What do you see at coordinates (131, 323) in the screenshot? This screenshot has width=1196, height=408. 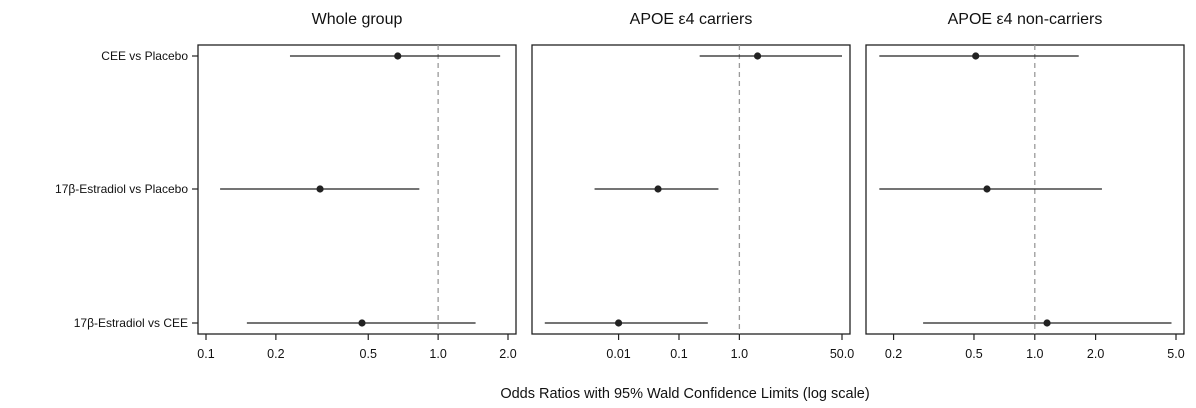 I see `category-label: 17β-Estradiol vs CEE` at bounding box center [131, 323].